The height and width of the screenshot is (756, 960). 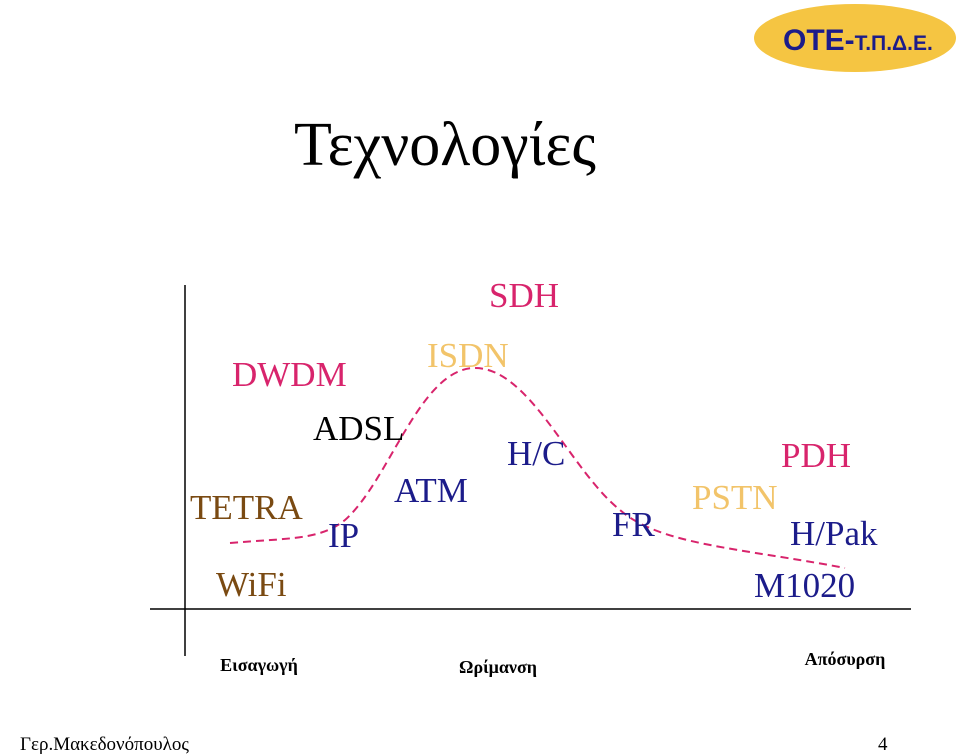 I want to click on badge-shape, so click(x=855, y=38).